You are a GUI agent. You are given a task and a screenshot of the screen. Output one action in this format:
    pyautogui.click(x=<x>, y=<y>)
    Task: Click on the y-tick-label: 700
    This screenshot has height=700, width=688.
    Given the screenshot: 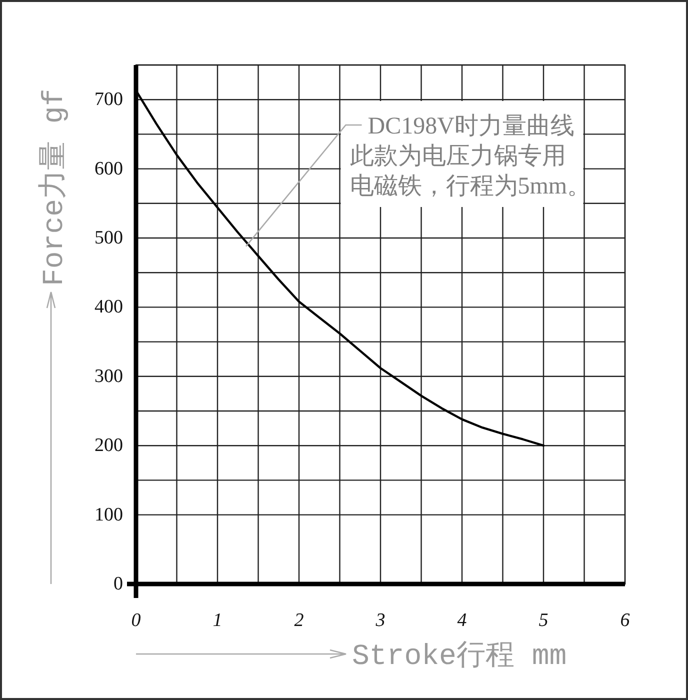 What is the action you would take?
    pyautogui.click(x=108, y=99)
    